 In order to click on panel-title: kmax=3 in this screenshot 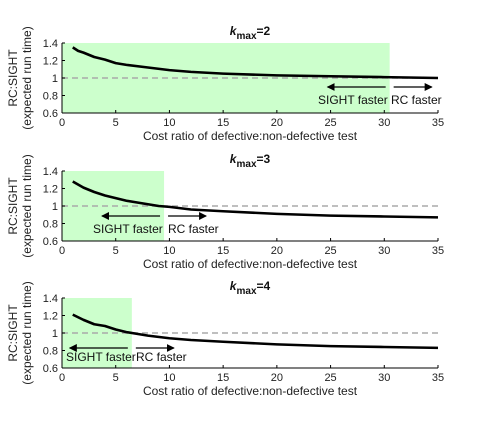, I will do `click(250, 161)`.